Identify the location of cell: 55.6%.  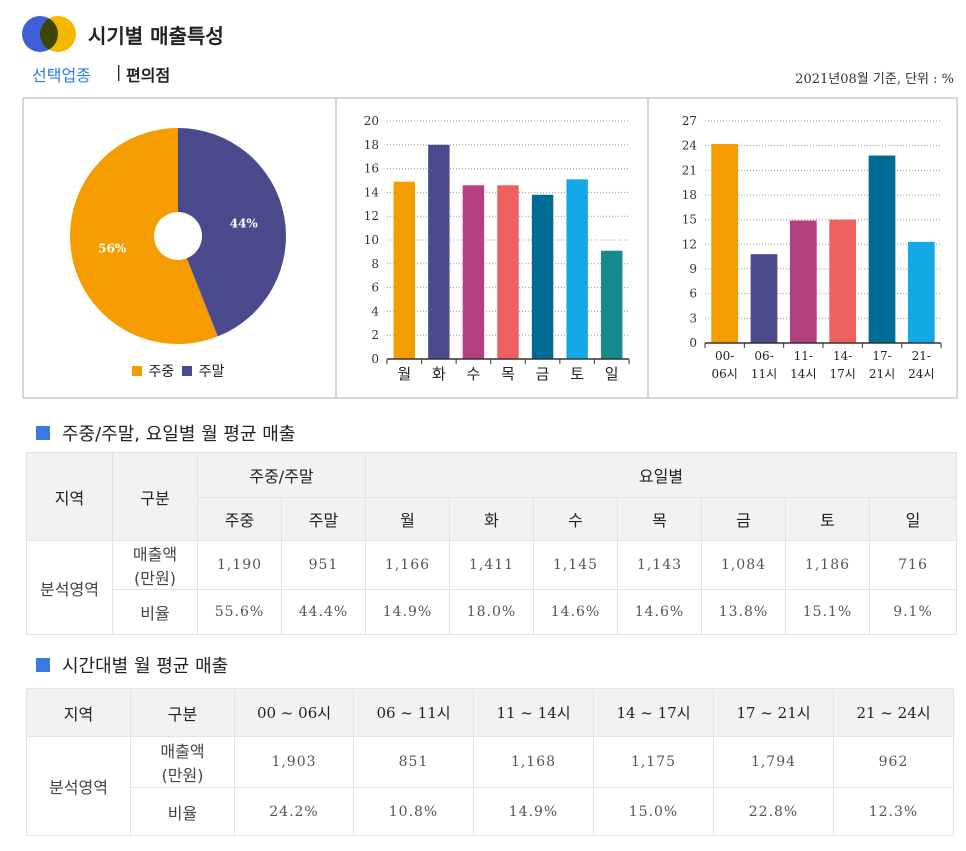
(239, 612).